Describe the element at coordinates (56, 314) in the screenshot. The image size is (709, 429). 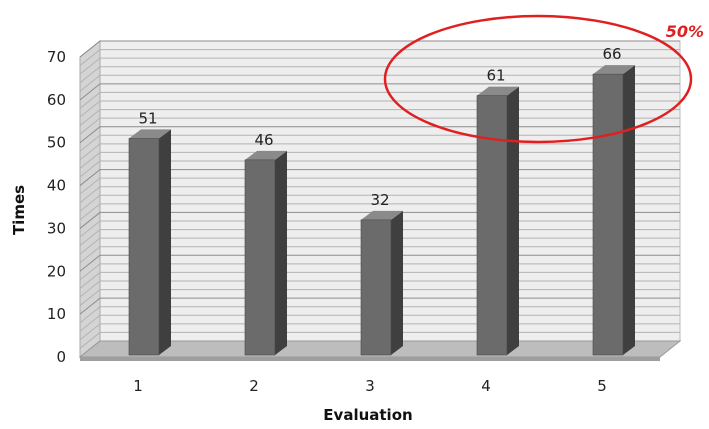
I see `y-tick-label: 10` at that location.